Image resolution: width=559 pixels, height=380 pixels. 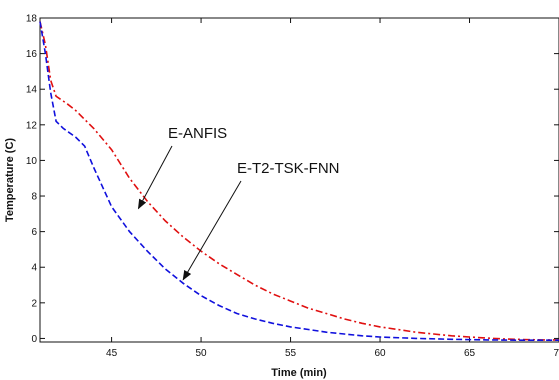 What do you see at coordinates (34, 268) in the screenshot?
I see `y-tick-label: 4` at bounding box center [34, 268].